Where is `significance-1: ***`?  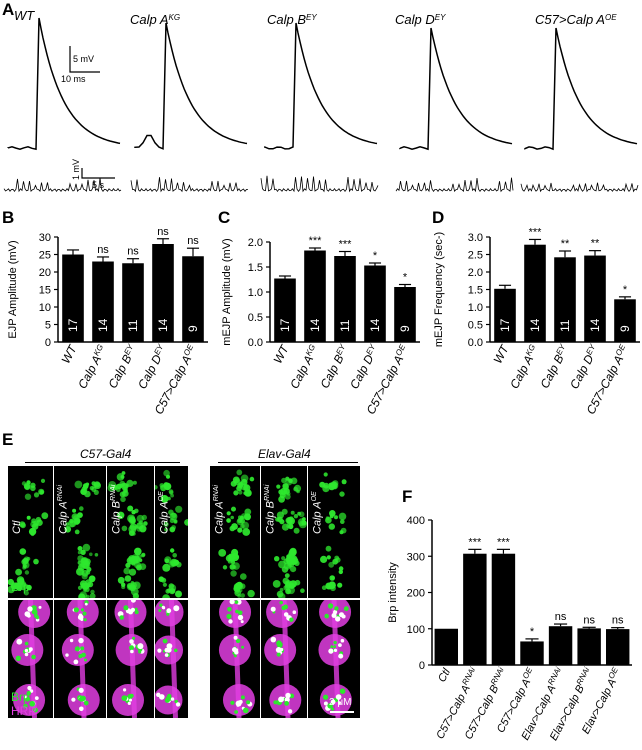
significance-1: *** is located at coordinates (536, 232).